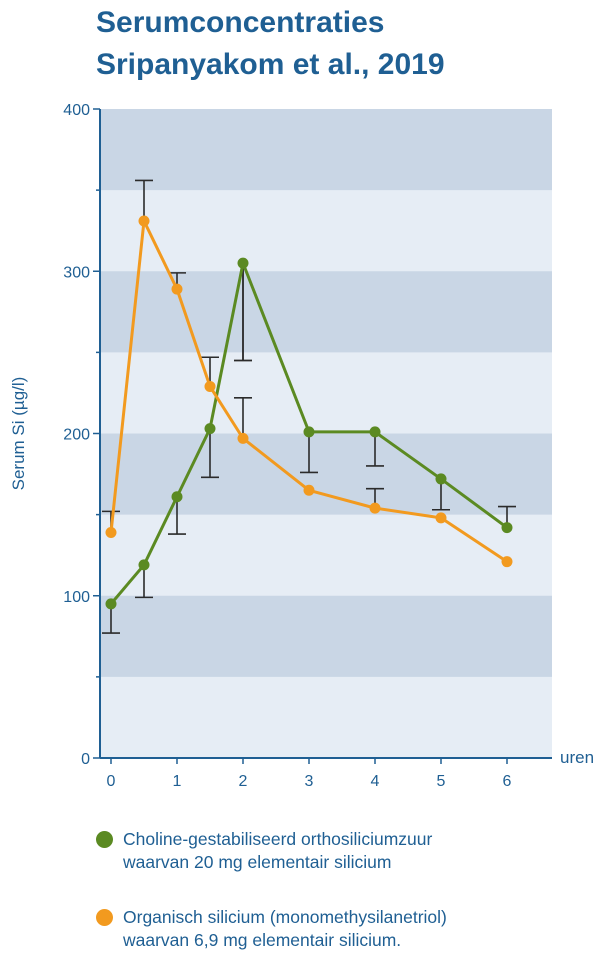  What do you see at coordinates (309, 781) in the screenshot?
I see `x-tick-label: 3` at bounding box center [309, 781].